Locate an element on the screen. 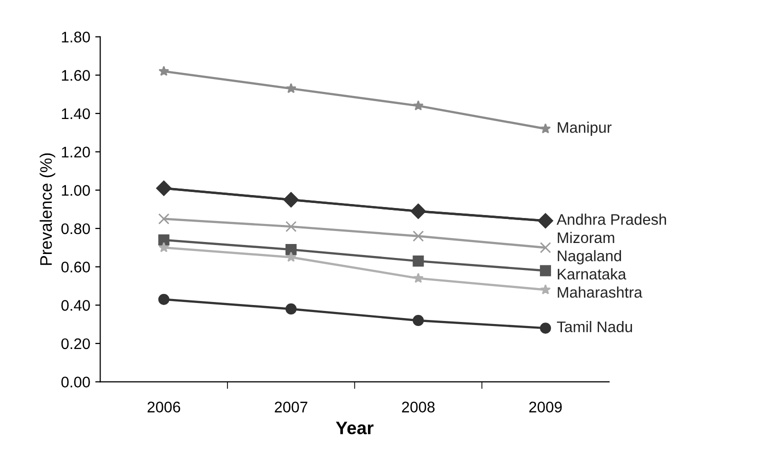  series-label: Nagaland is located at coordinates (590, 257).